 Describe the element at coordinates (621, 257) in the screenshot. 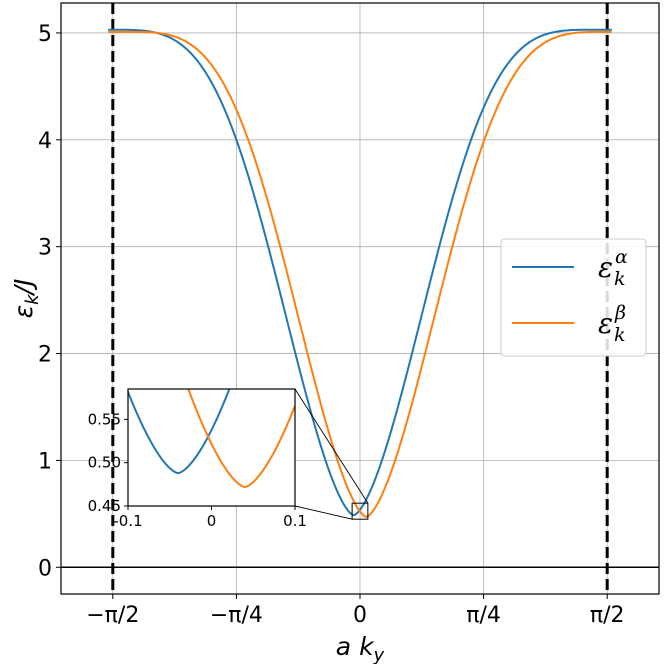

I see `legend-sup: α` at that location.